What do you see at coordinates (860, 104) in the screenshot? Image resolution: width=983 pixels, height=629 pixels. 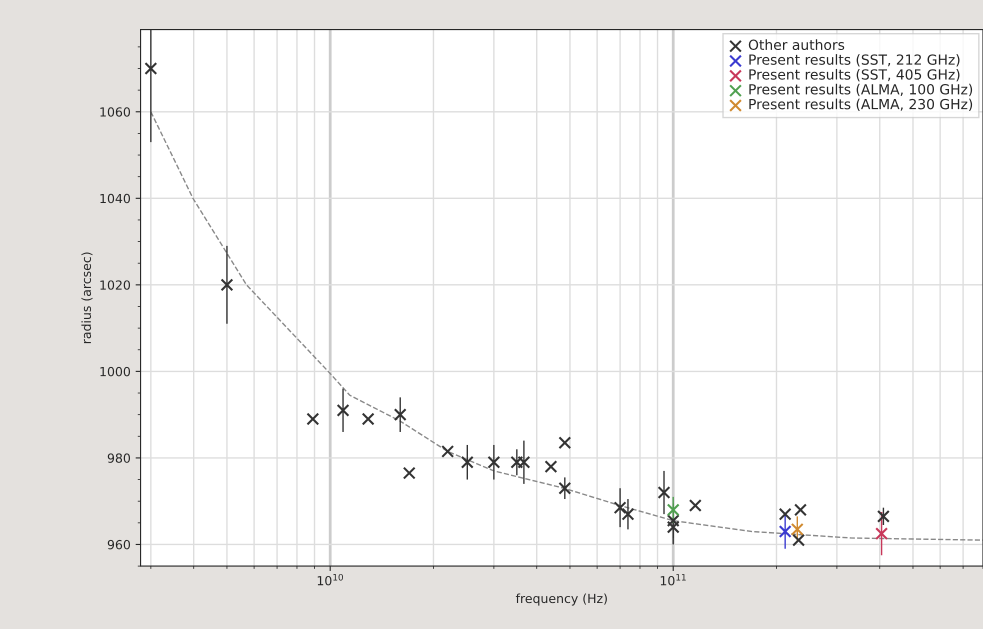 I see `legend-label: Present results (ALMA, 230 GHz)` at bounding box center [860, 104].